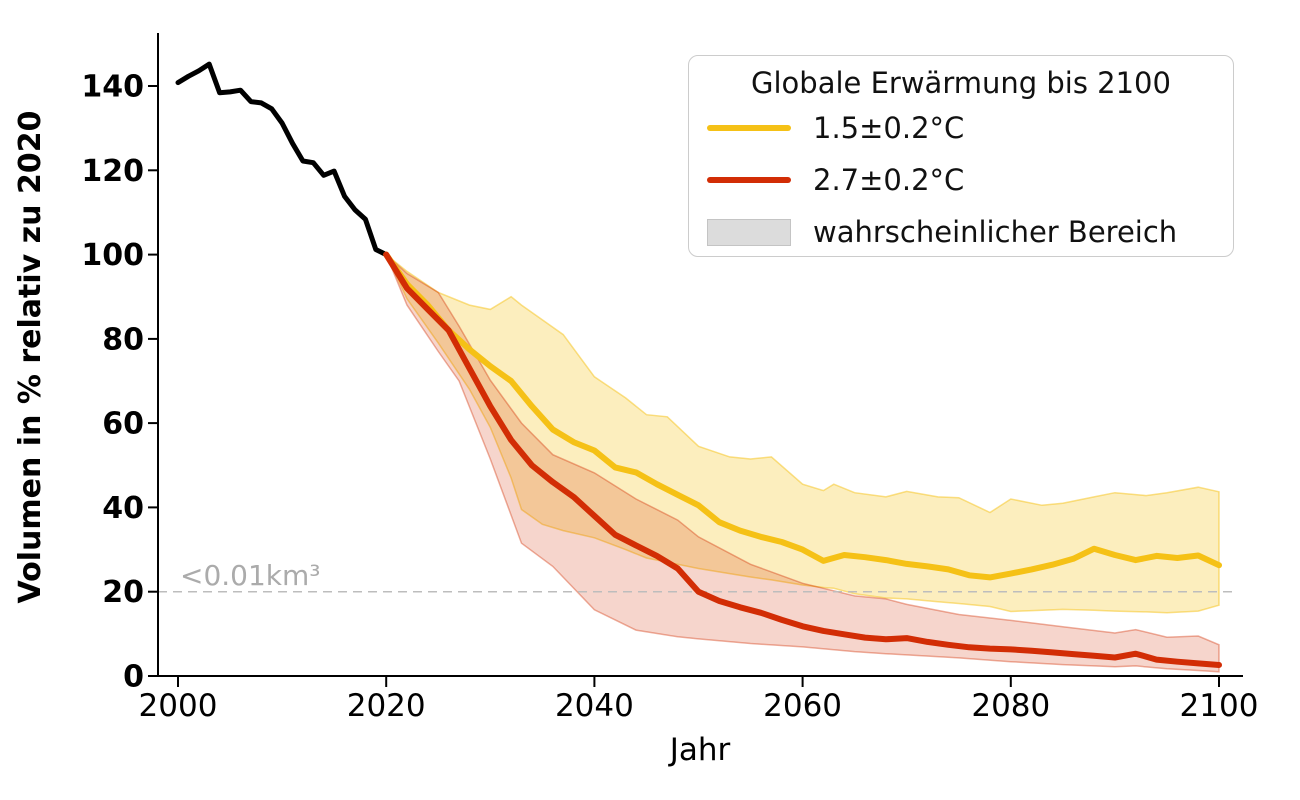 The width and height of the screenshot is (1300, 800). I want to click on legend-item-warming-2-7: 2.7±0.2°C, so click(961, 180).